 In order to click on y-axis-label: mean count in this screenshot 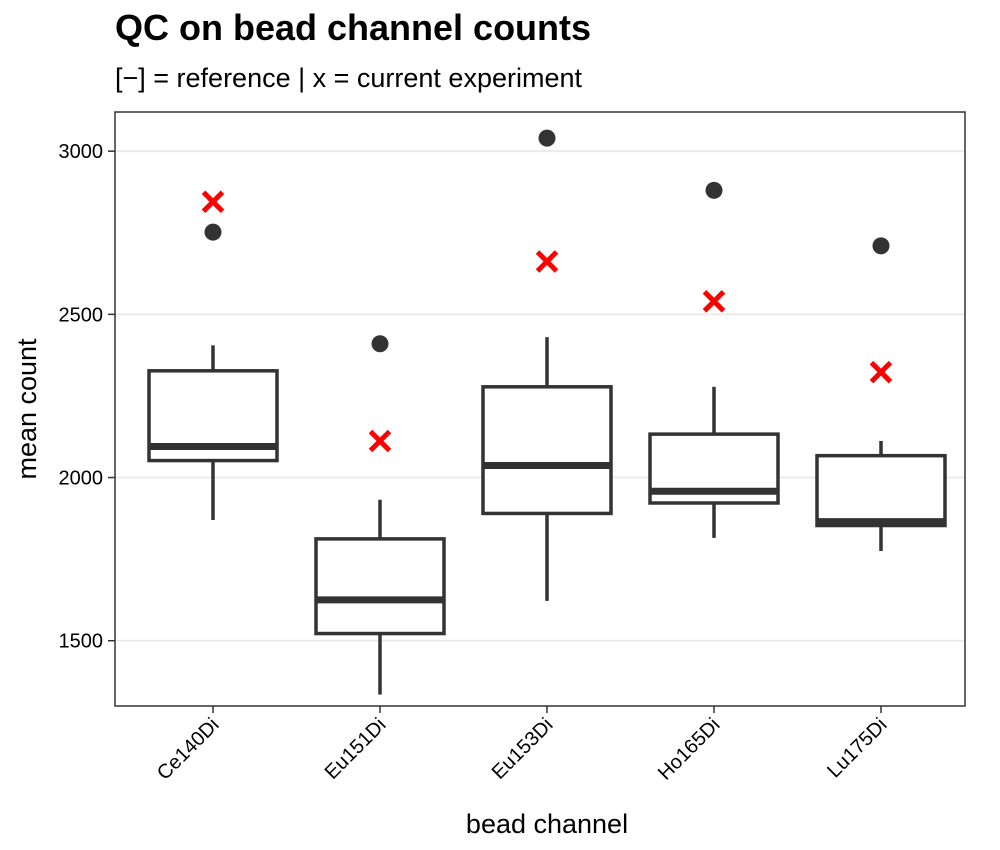, I will do `click(27, 409)`.